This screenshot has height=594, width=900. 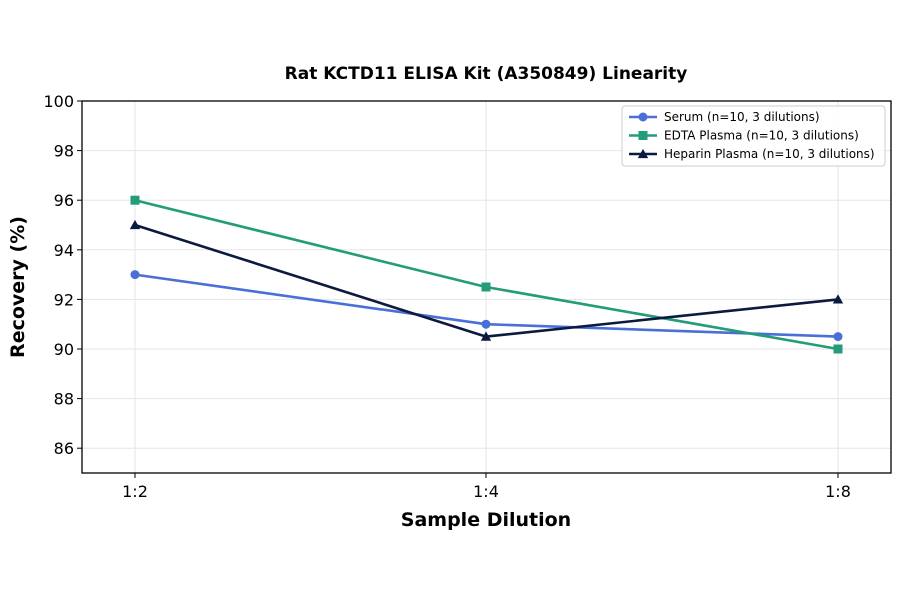 What do you see at coordinates (64, 349) in the screenshot?
I see `y-tick-label: 90` at bounding box center [64, 349].